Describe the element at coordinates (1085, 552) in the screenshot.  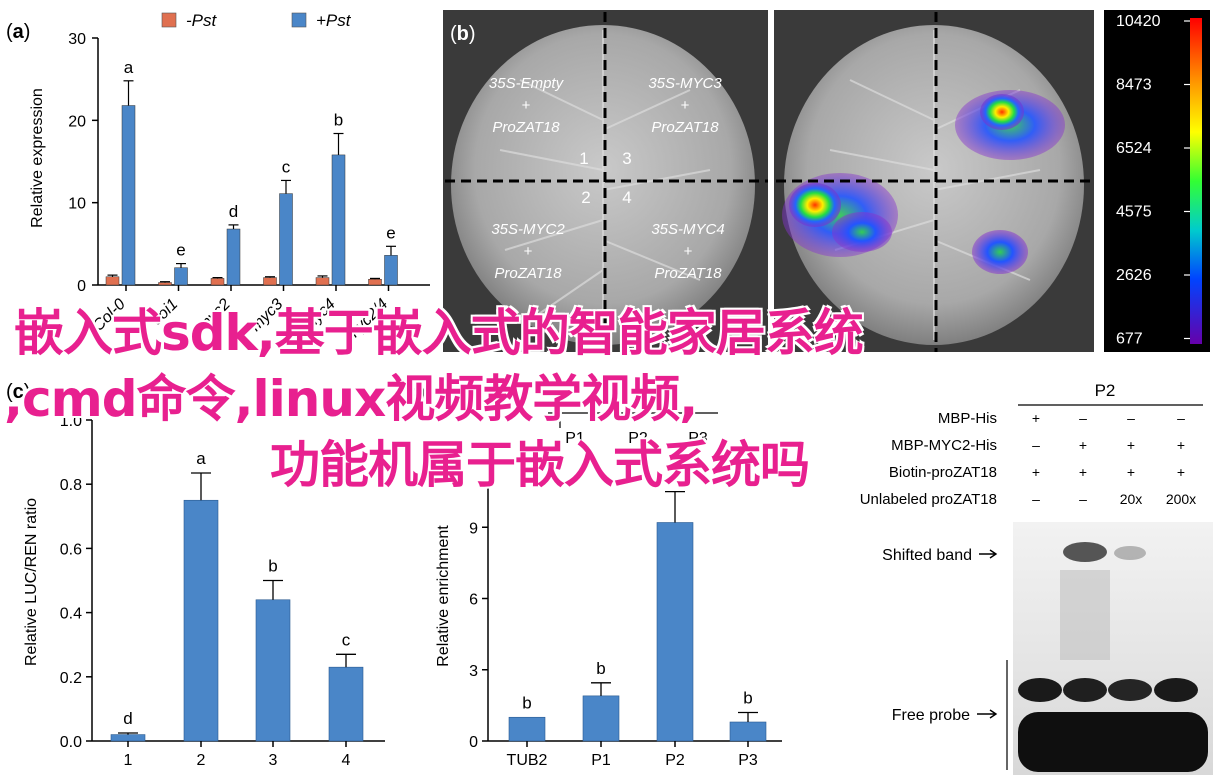
I see `shifted-band-lane2` at that location.